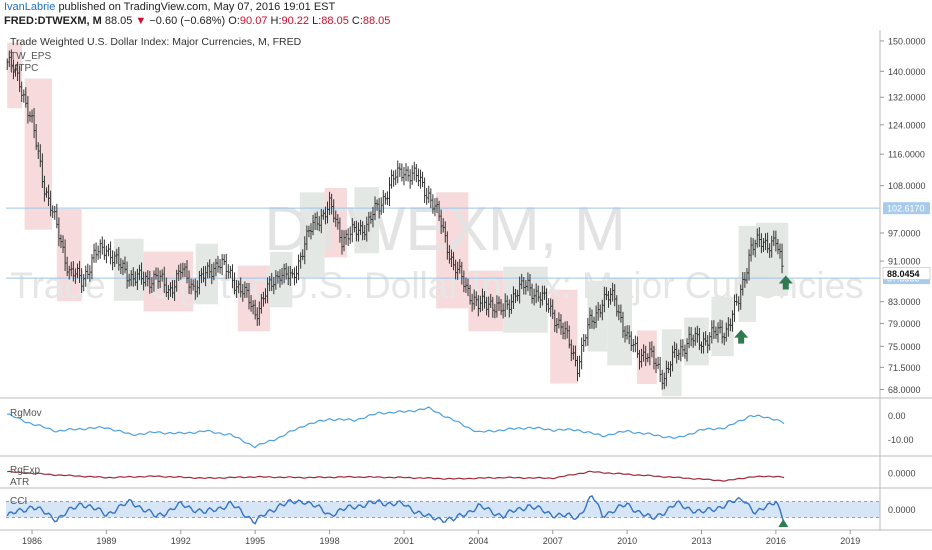 The width and height of the screenshot is (932, 550). Describe the element at coordinates (904, 262) in the screenshot. I see `y-tick-label: 91.0000` at that location.